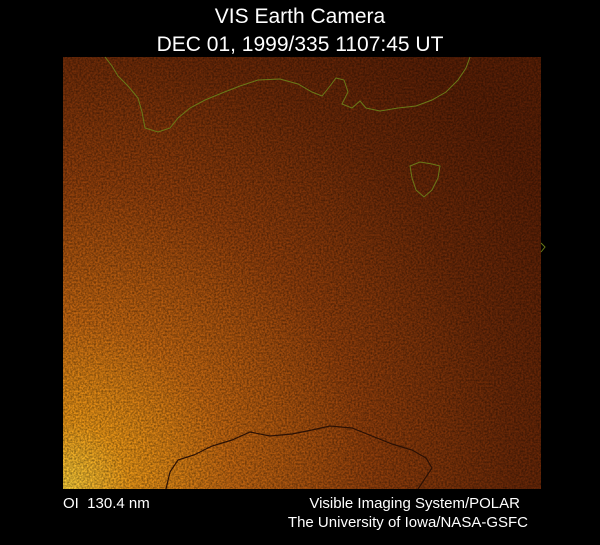 Image resolution: width=600 pixels, height=545 pixels. Describe the element at coordinates (425, 179) in the screenshot. I see `tasmania-coast` at that location.